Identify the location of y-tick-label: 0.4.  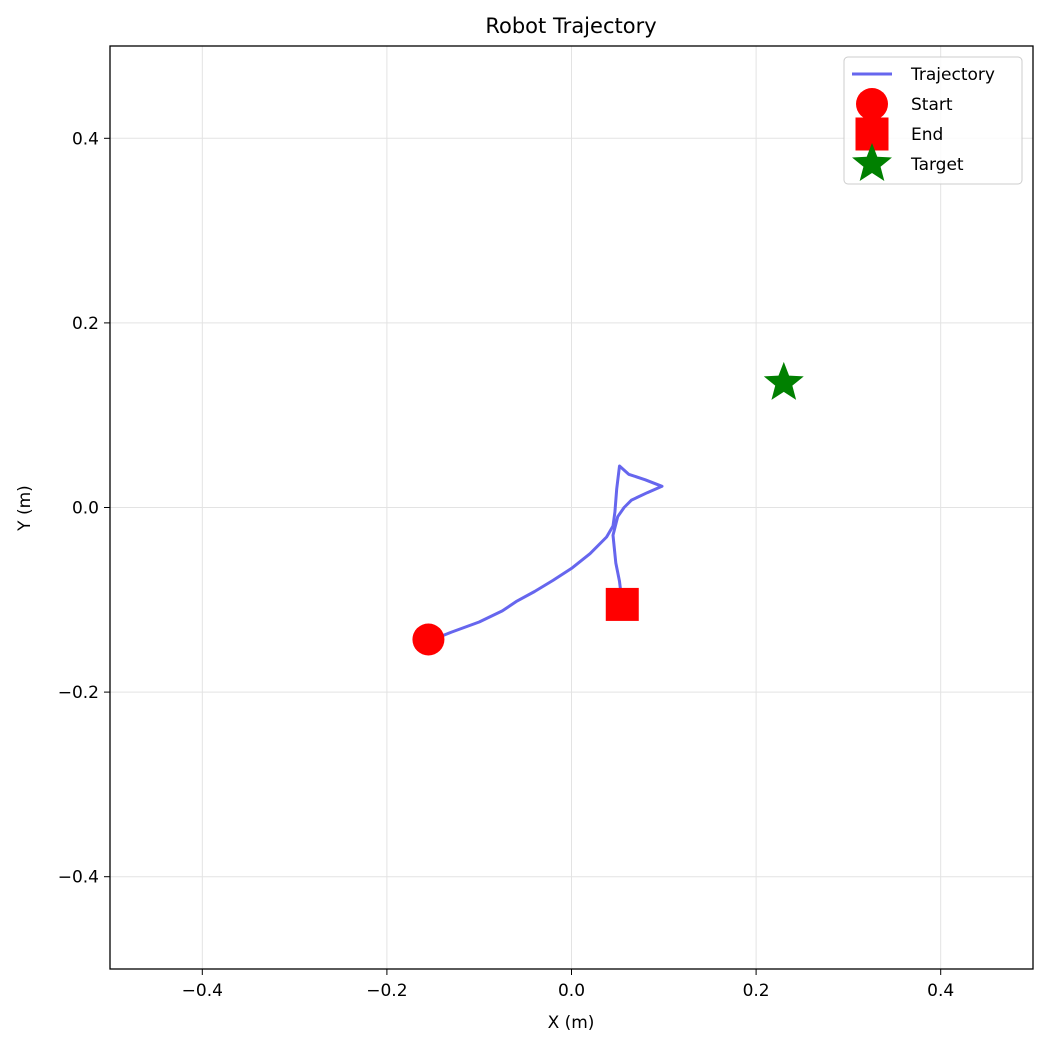
(85, 139).